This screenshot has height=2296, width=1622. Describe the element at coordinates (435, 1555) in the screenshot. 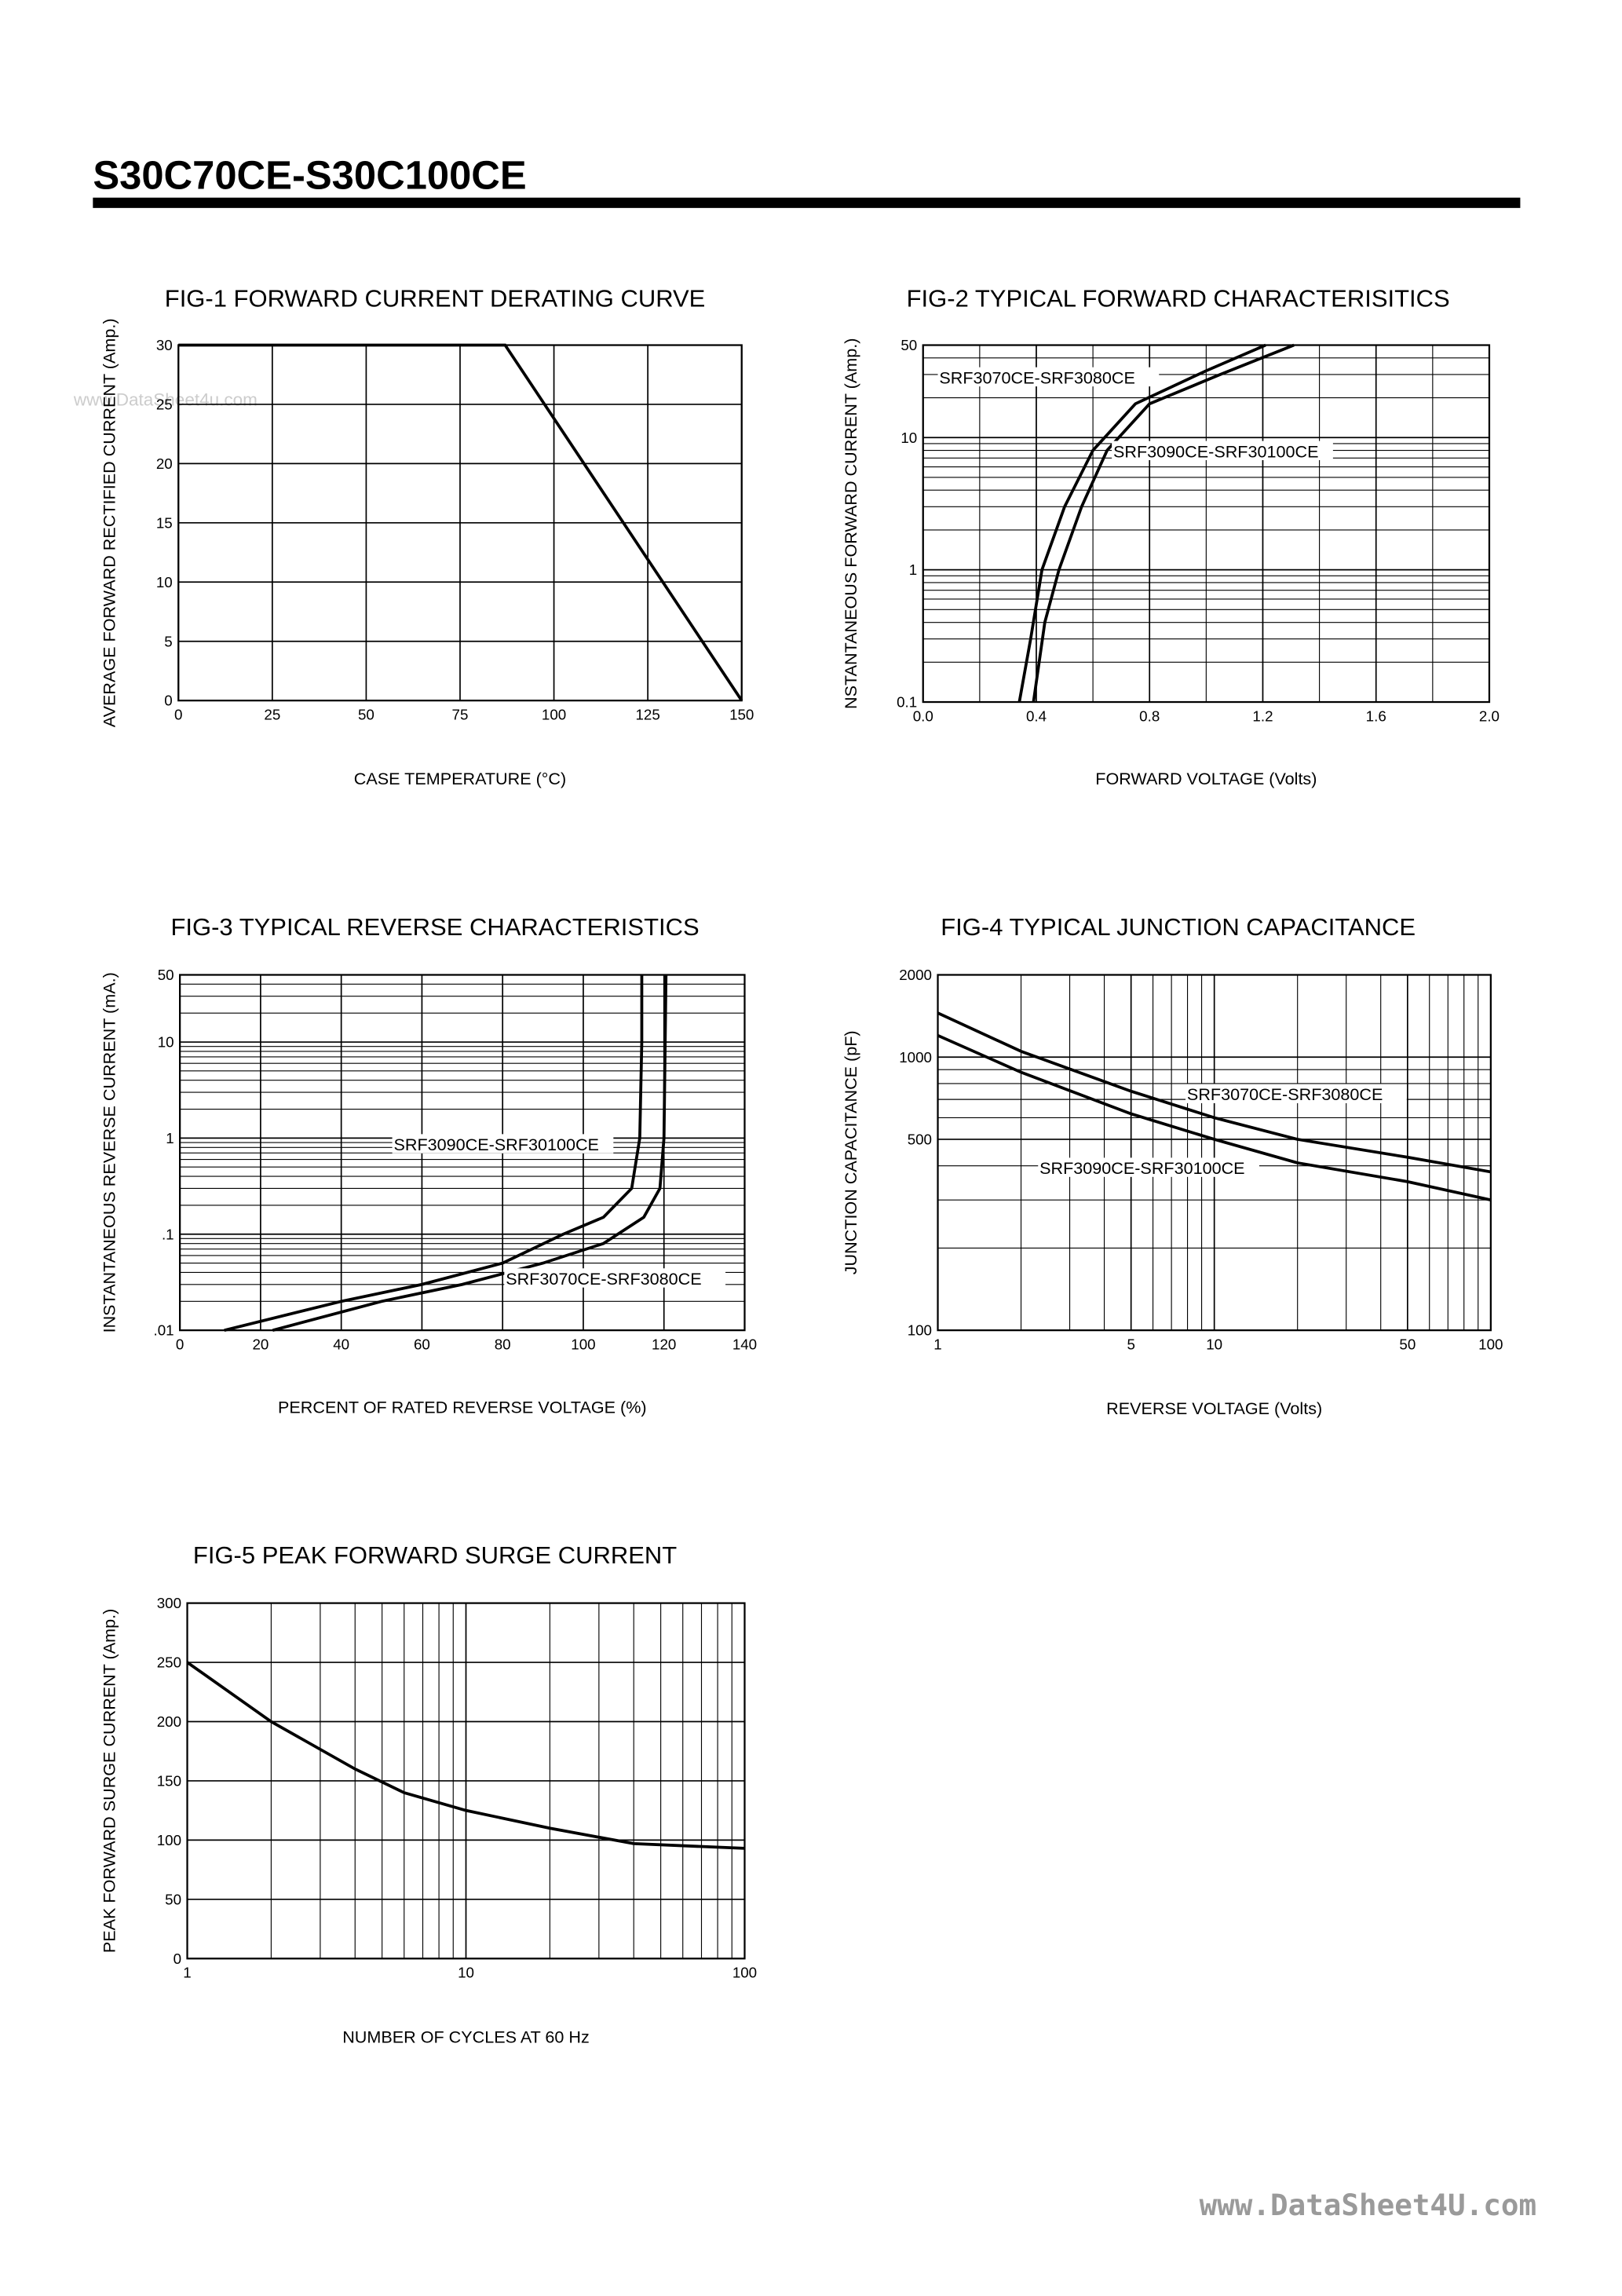

I see `chart-title: FIG-5 PEAK FORWARD SURGE CURRENT` at that location.